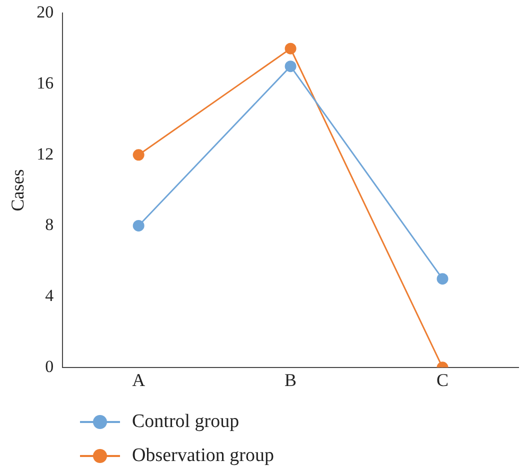  I want to click on legend-label: Control group, so click(186, 422).